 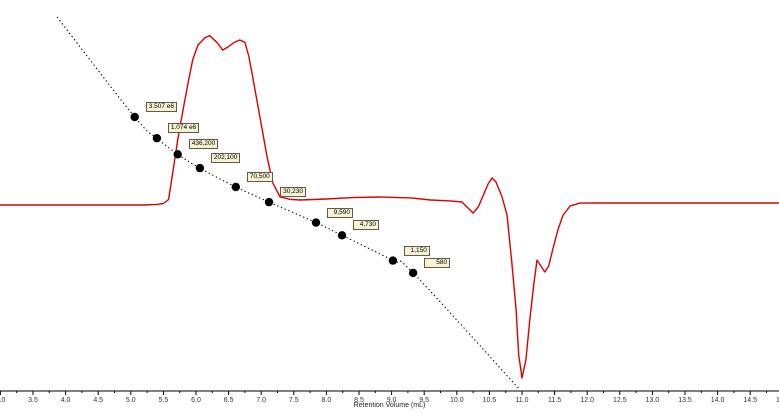 What do you see at coordinates (521, 400) in the screenshot?
I see `x-axis-tick-label: 11.0` at bounding box center [521, 400].